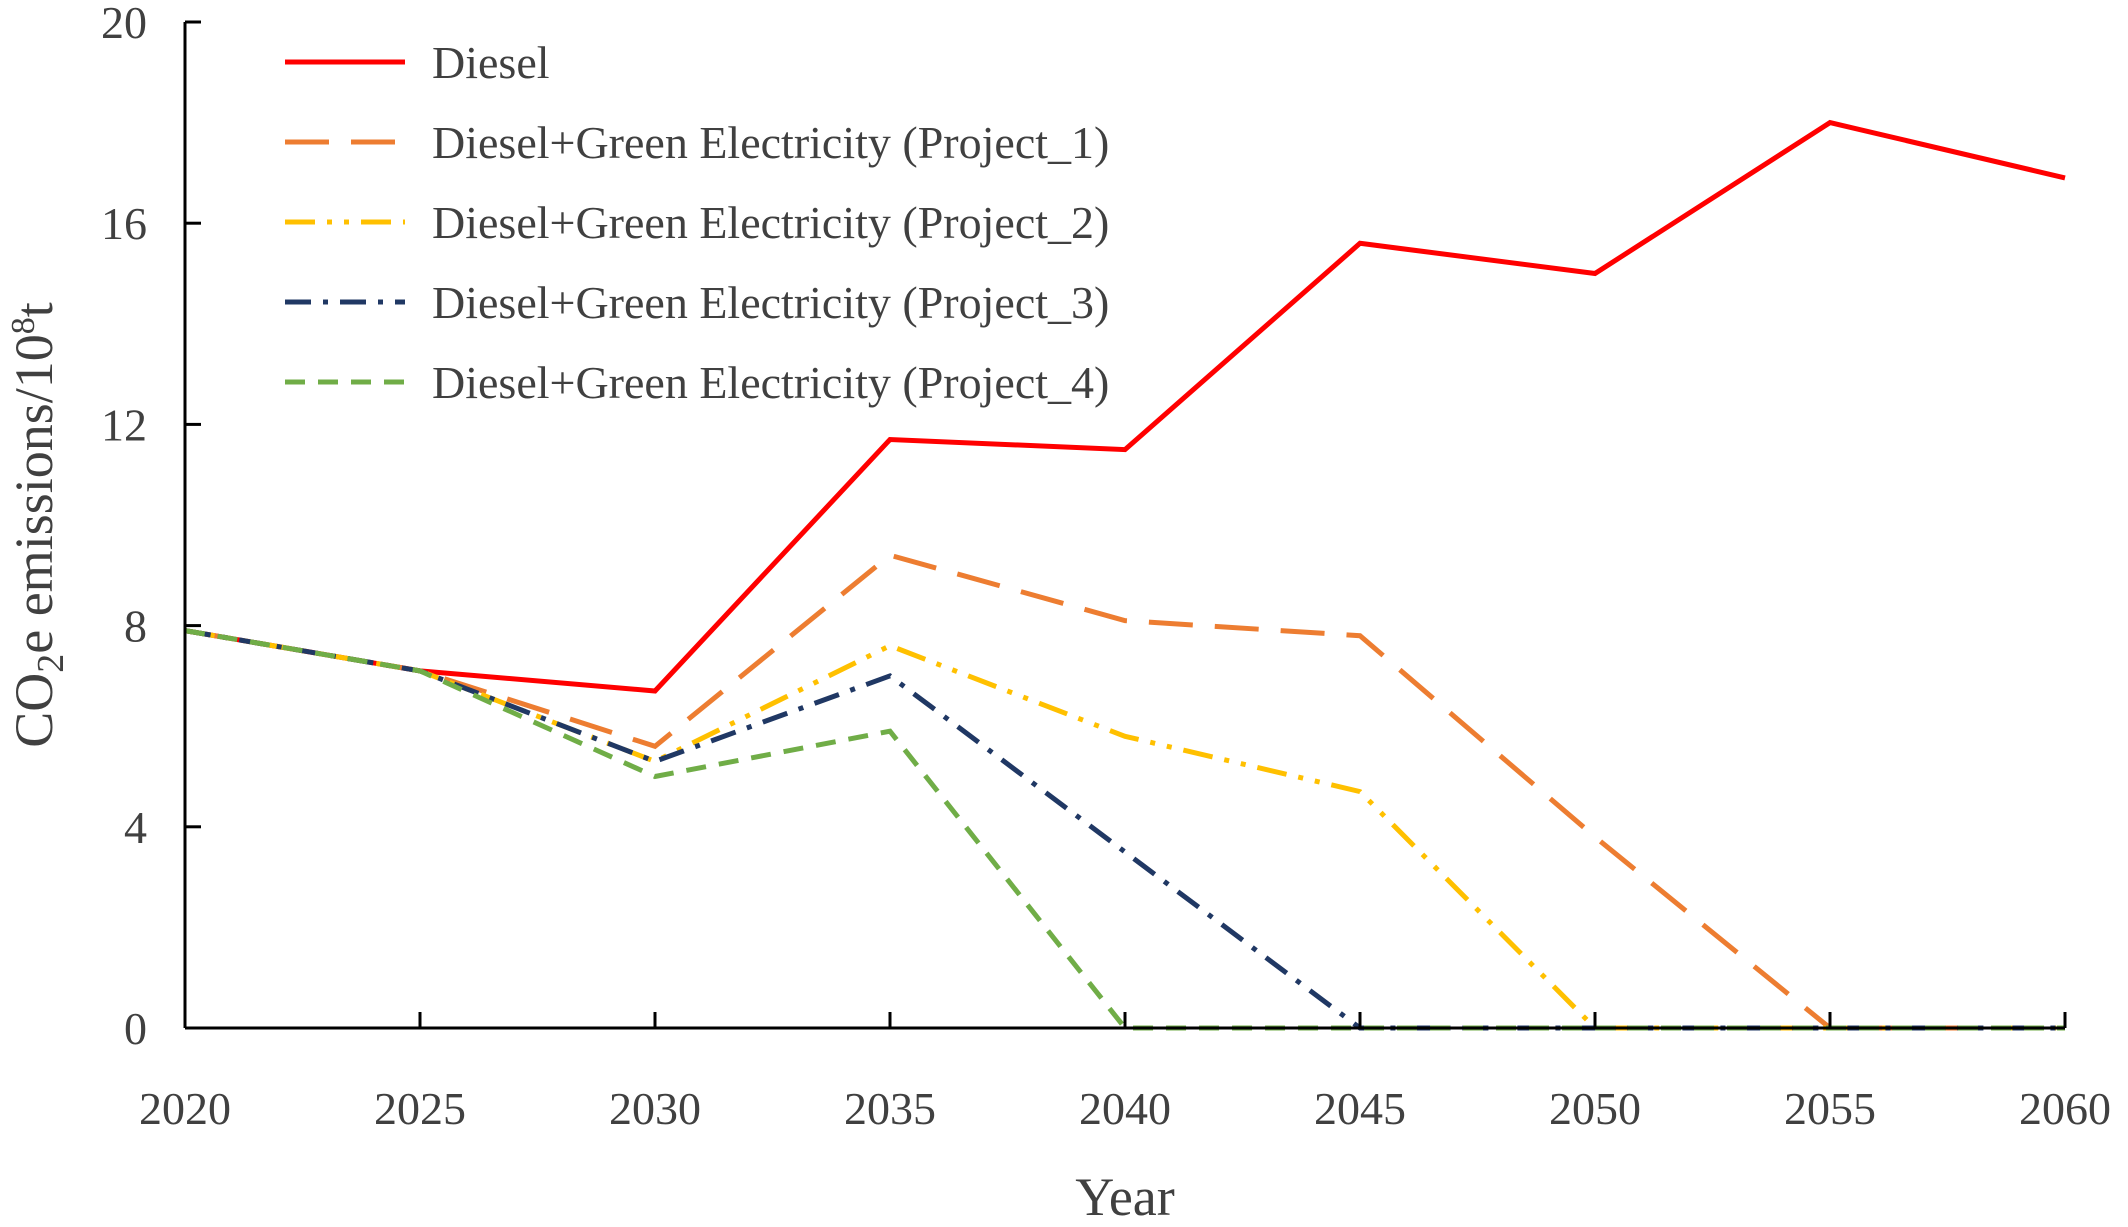 The height and width of the screenshot is (1227, 2128). I want to click on legend-label-5: Diesel+Green Electricity (Project_4), so click(770, 382).